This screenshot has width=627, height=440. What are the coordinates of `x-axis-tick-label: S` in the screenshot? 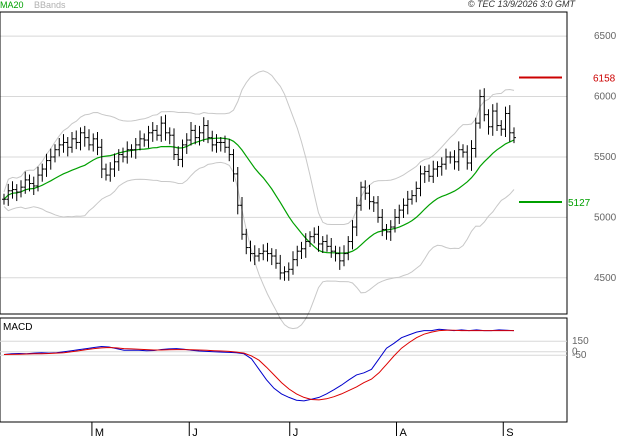 It's located at (509, 433).